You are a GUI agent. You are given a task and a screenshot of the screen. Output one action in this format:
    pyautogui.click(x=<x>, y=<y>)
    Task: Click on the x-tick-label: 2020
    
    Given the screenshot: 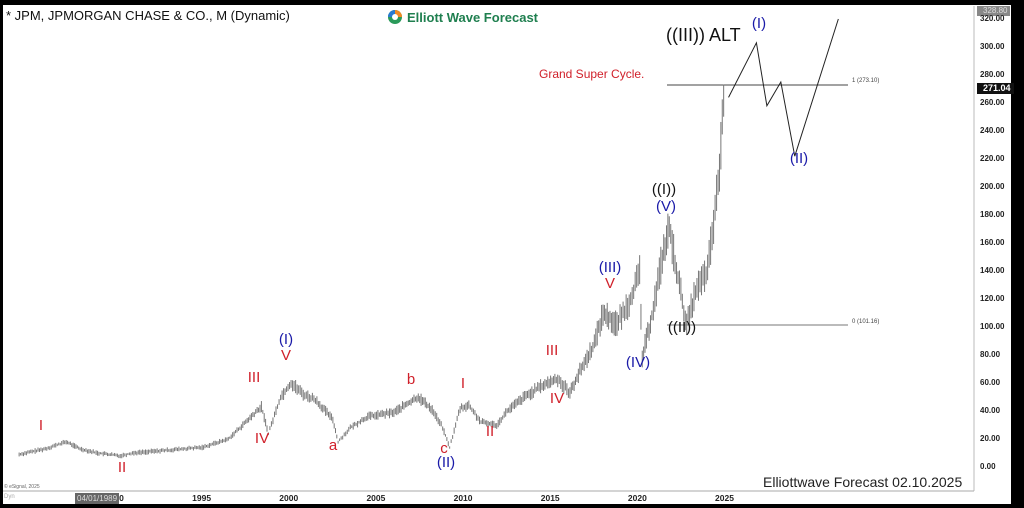 What is the action you would take?
    pyautogui.click(x=637, y=498)
    